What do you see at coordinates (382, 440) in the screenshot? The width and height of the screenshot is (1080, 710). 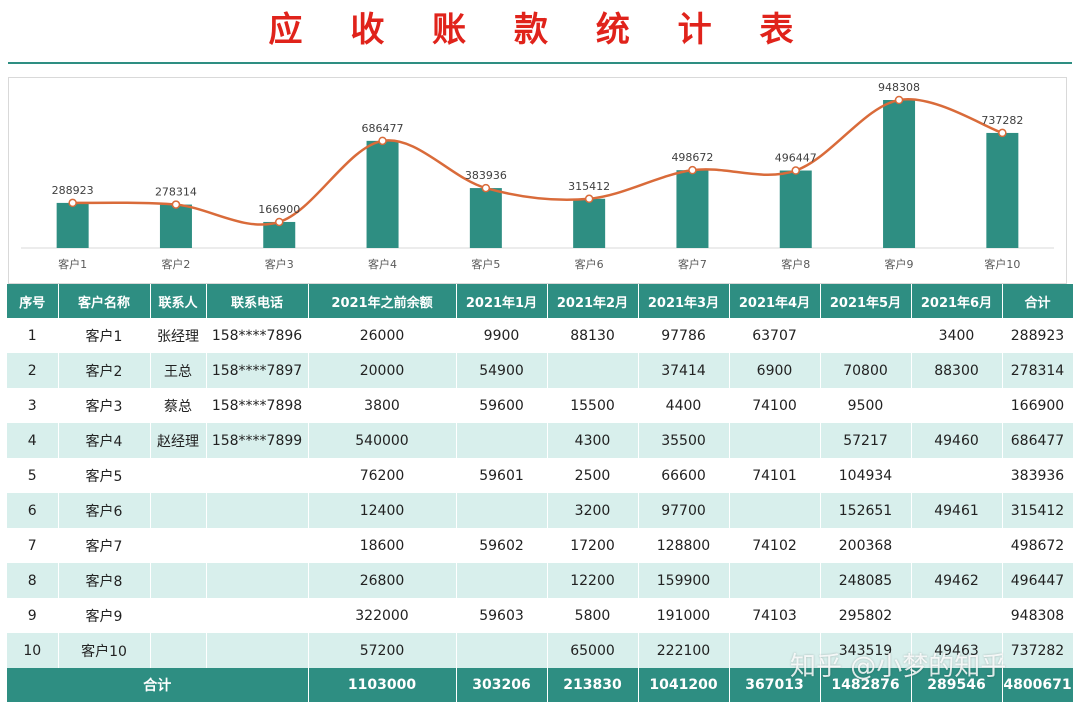 I see `table-cell: 540000` at bounding box center [382, 440].